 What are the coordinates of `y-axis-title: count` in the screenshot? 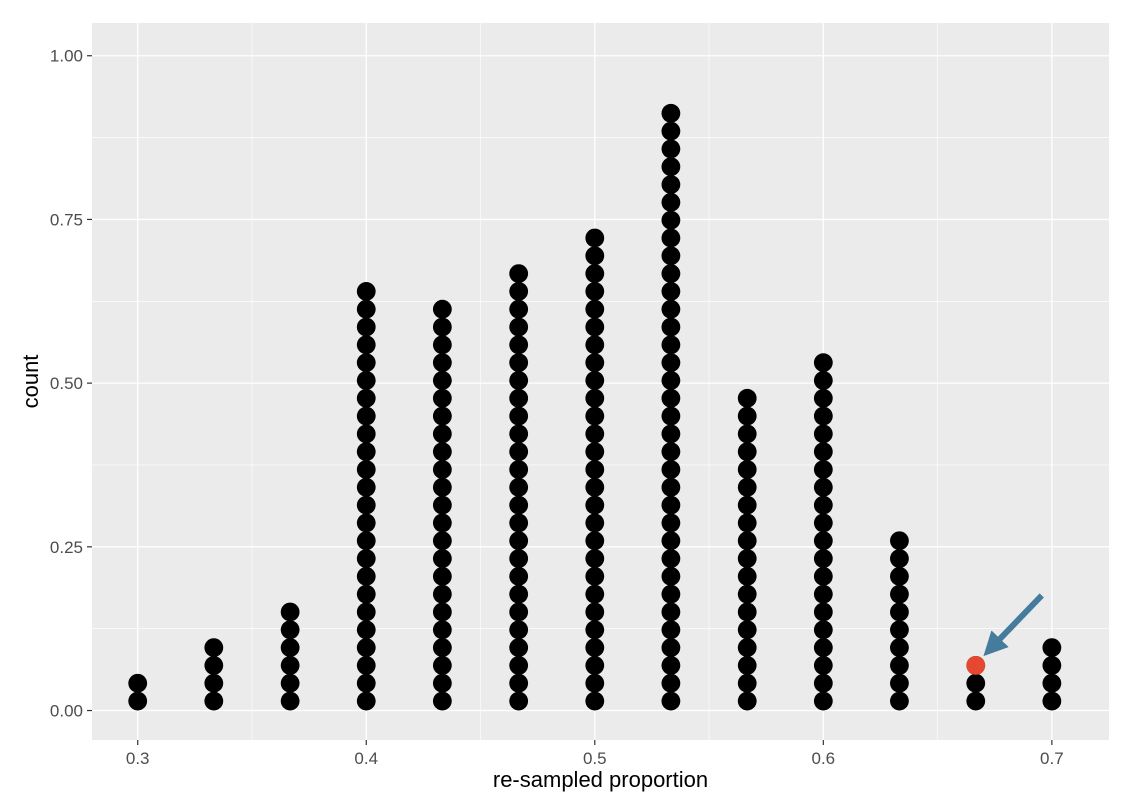 It's located at (30, 382).